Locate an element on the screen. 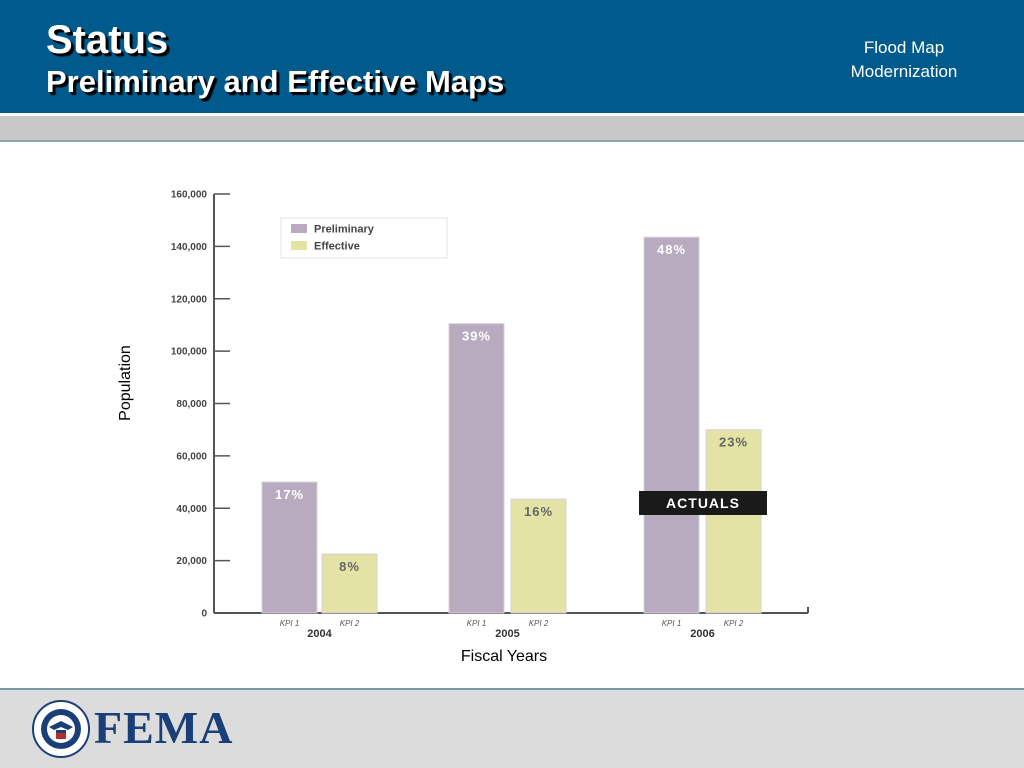 Image resolution: width=1024 pixels, height=768 pixels. kpi-label-preliminary-2006: KPI 1 is located at coordinates (672, 623).